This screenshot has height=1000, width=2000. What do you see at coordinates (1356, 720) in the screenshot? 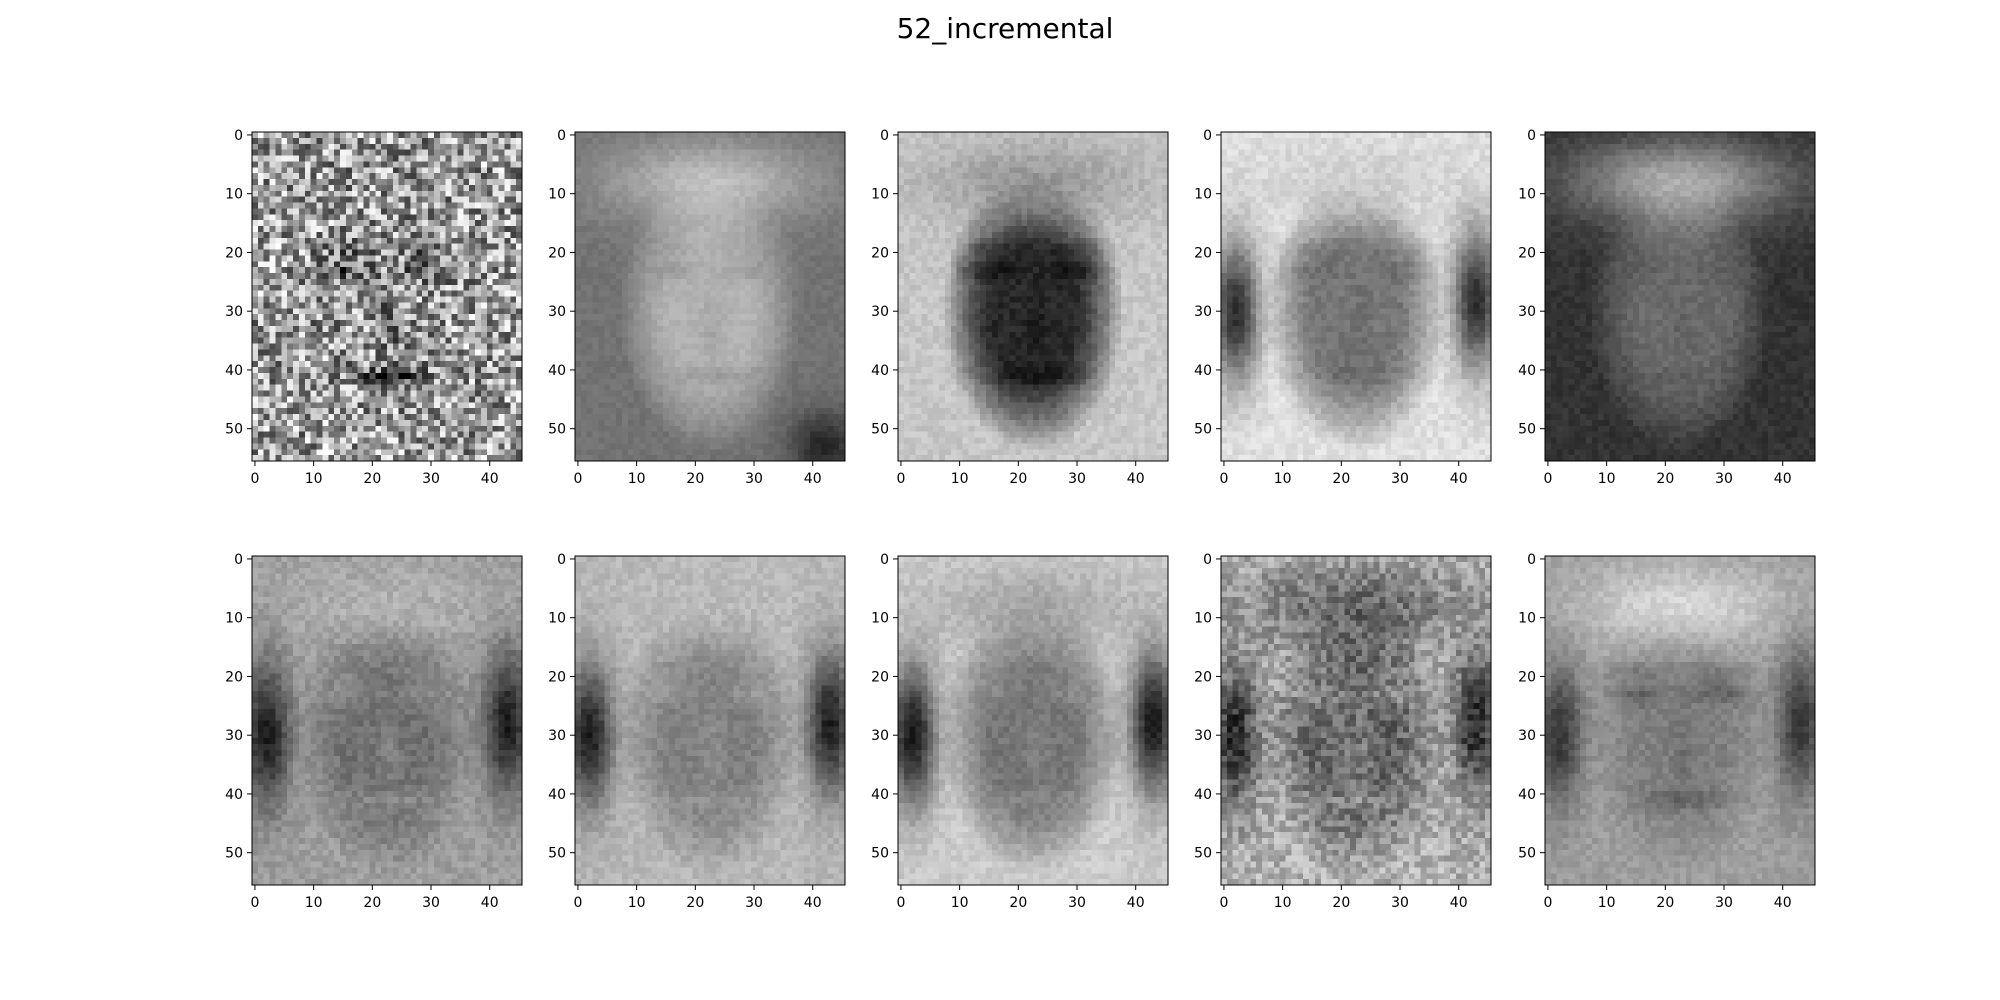
I see `panel-8-image` at bounding box center [1356, 720].